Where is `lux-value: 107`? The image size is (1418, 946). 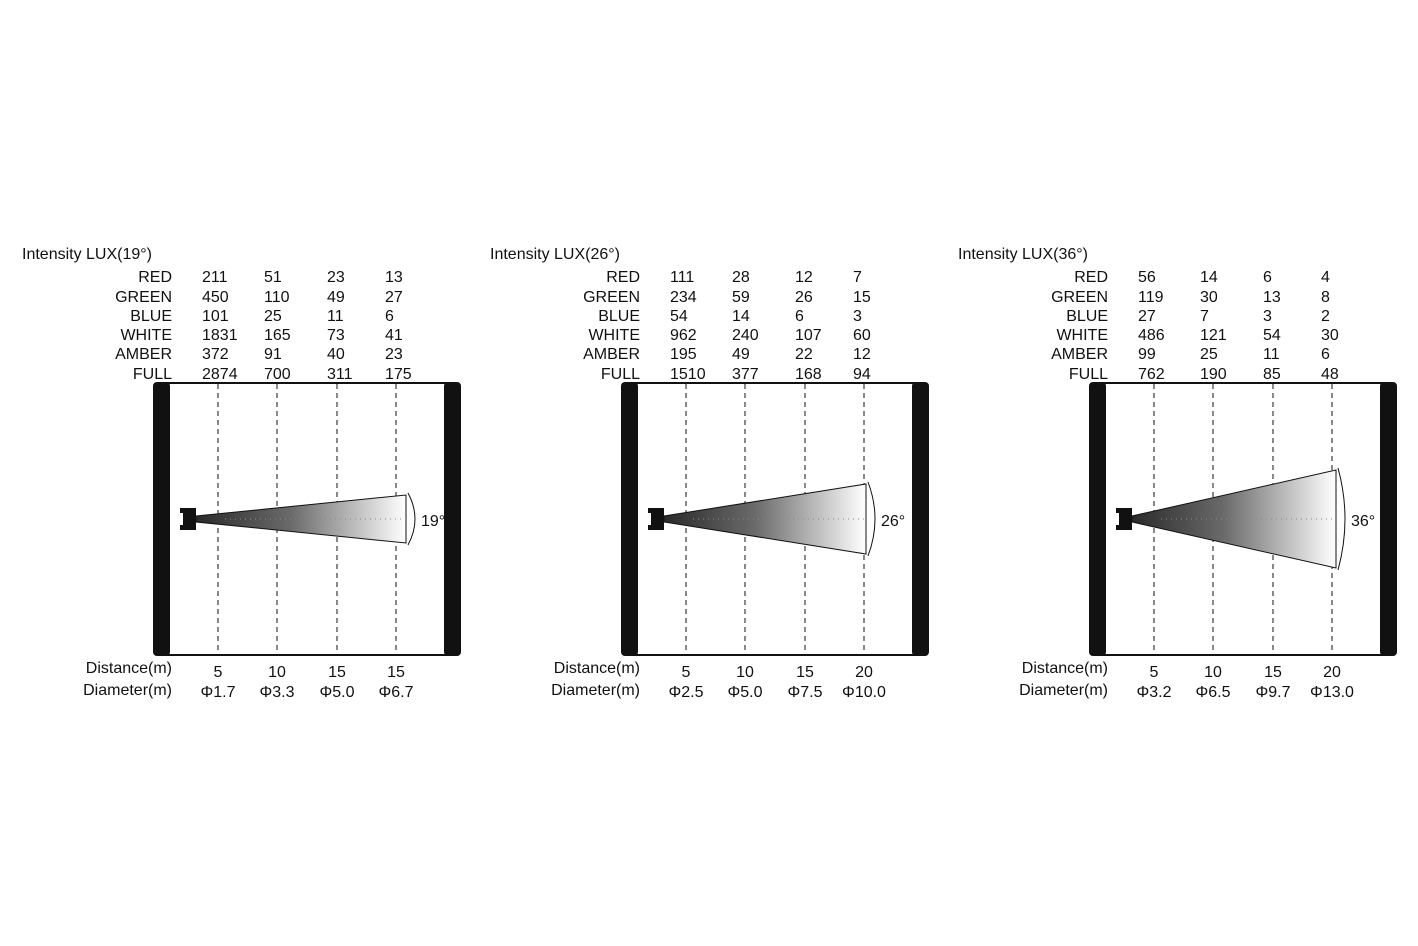
lux-value: 107 is located at coordinates (808, 335).